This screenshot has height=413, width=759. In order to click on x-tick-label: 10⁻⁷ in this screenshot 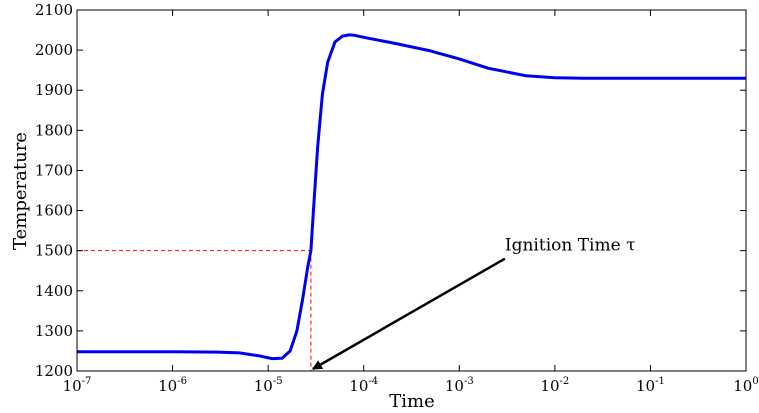, I will do `click(77, 385)`.